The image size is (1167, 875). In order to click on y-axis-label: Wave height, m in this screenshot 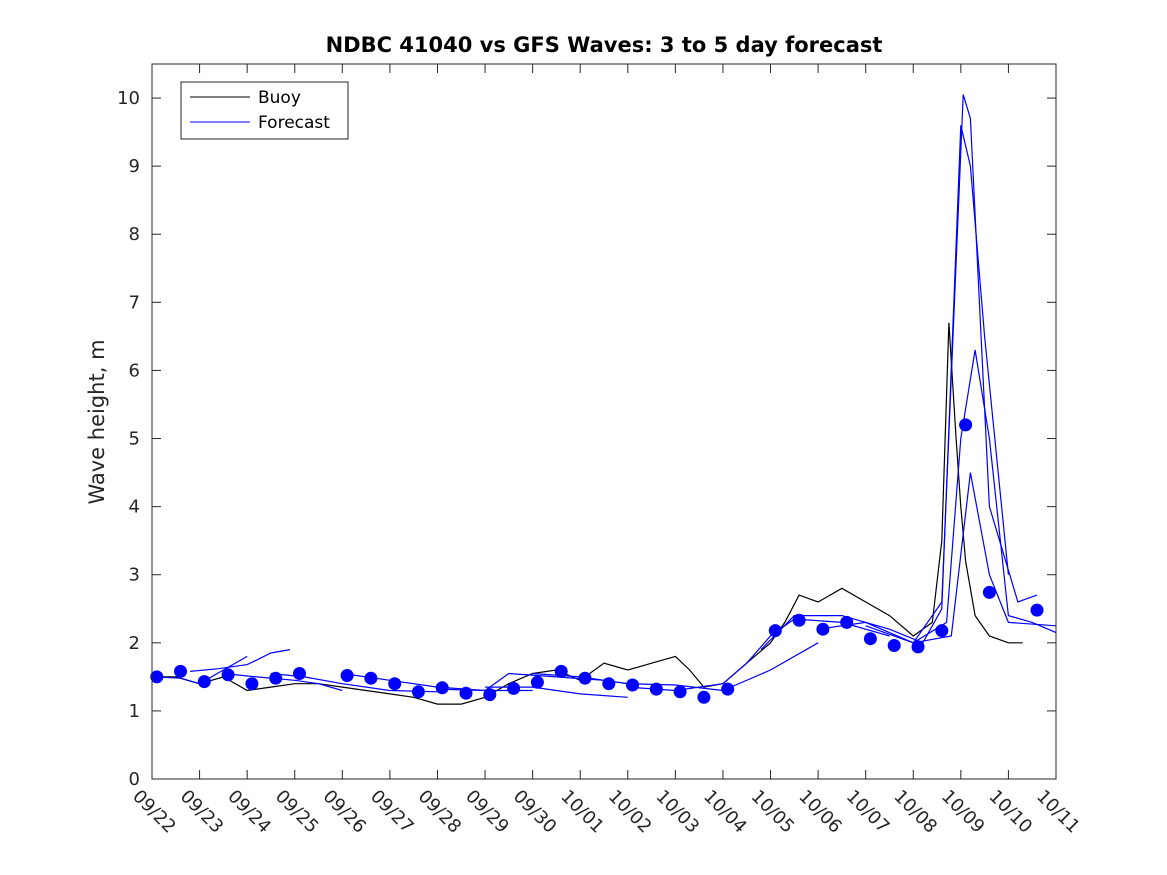, I will do `click(97, 421)`.